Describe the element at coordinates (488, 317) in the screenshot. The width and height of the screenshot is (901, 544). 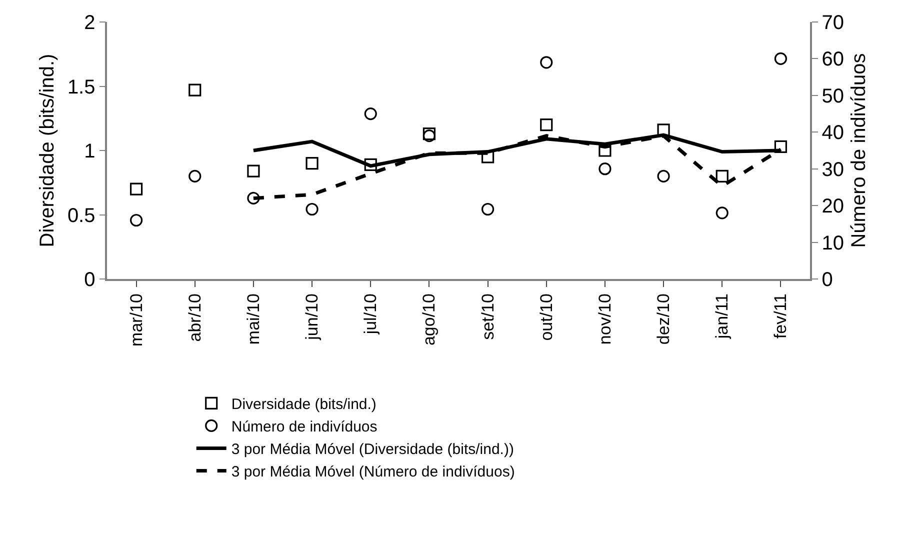
I see `x-tick-label: set/10` at that location.